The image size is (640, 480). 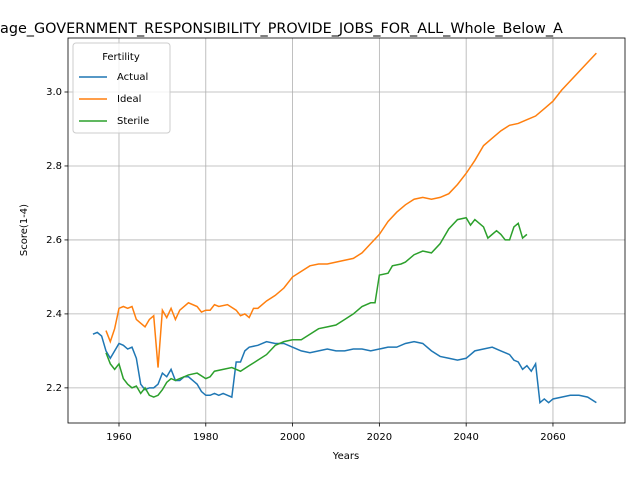 I want to click on x-tick-label: 2000, so click(x=292, y=437).